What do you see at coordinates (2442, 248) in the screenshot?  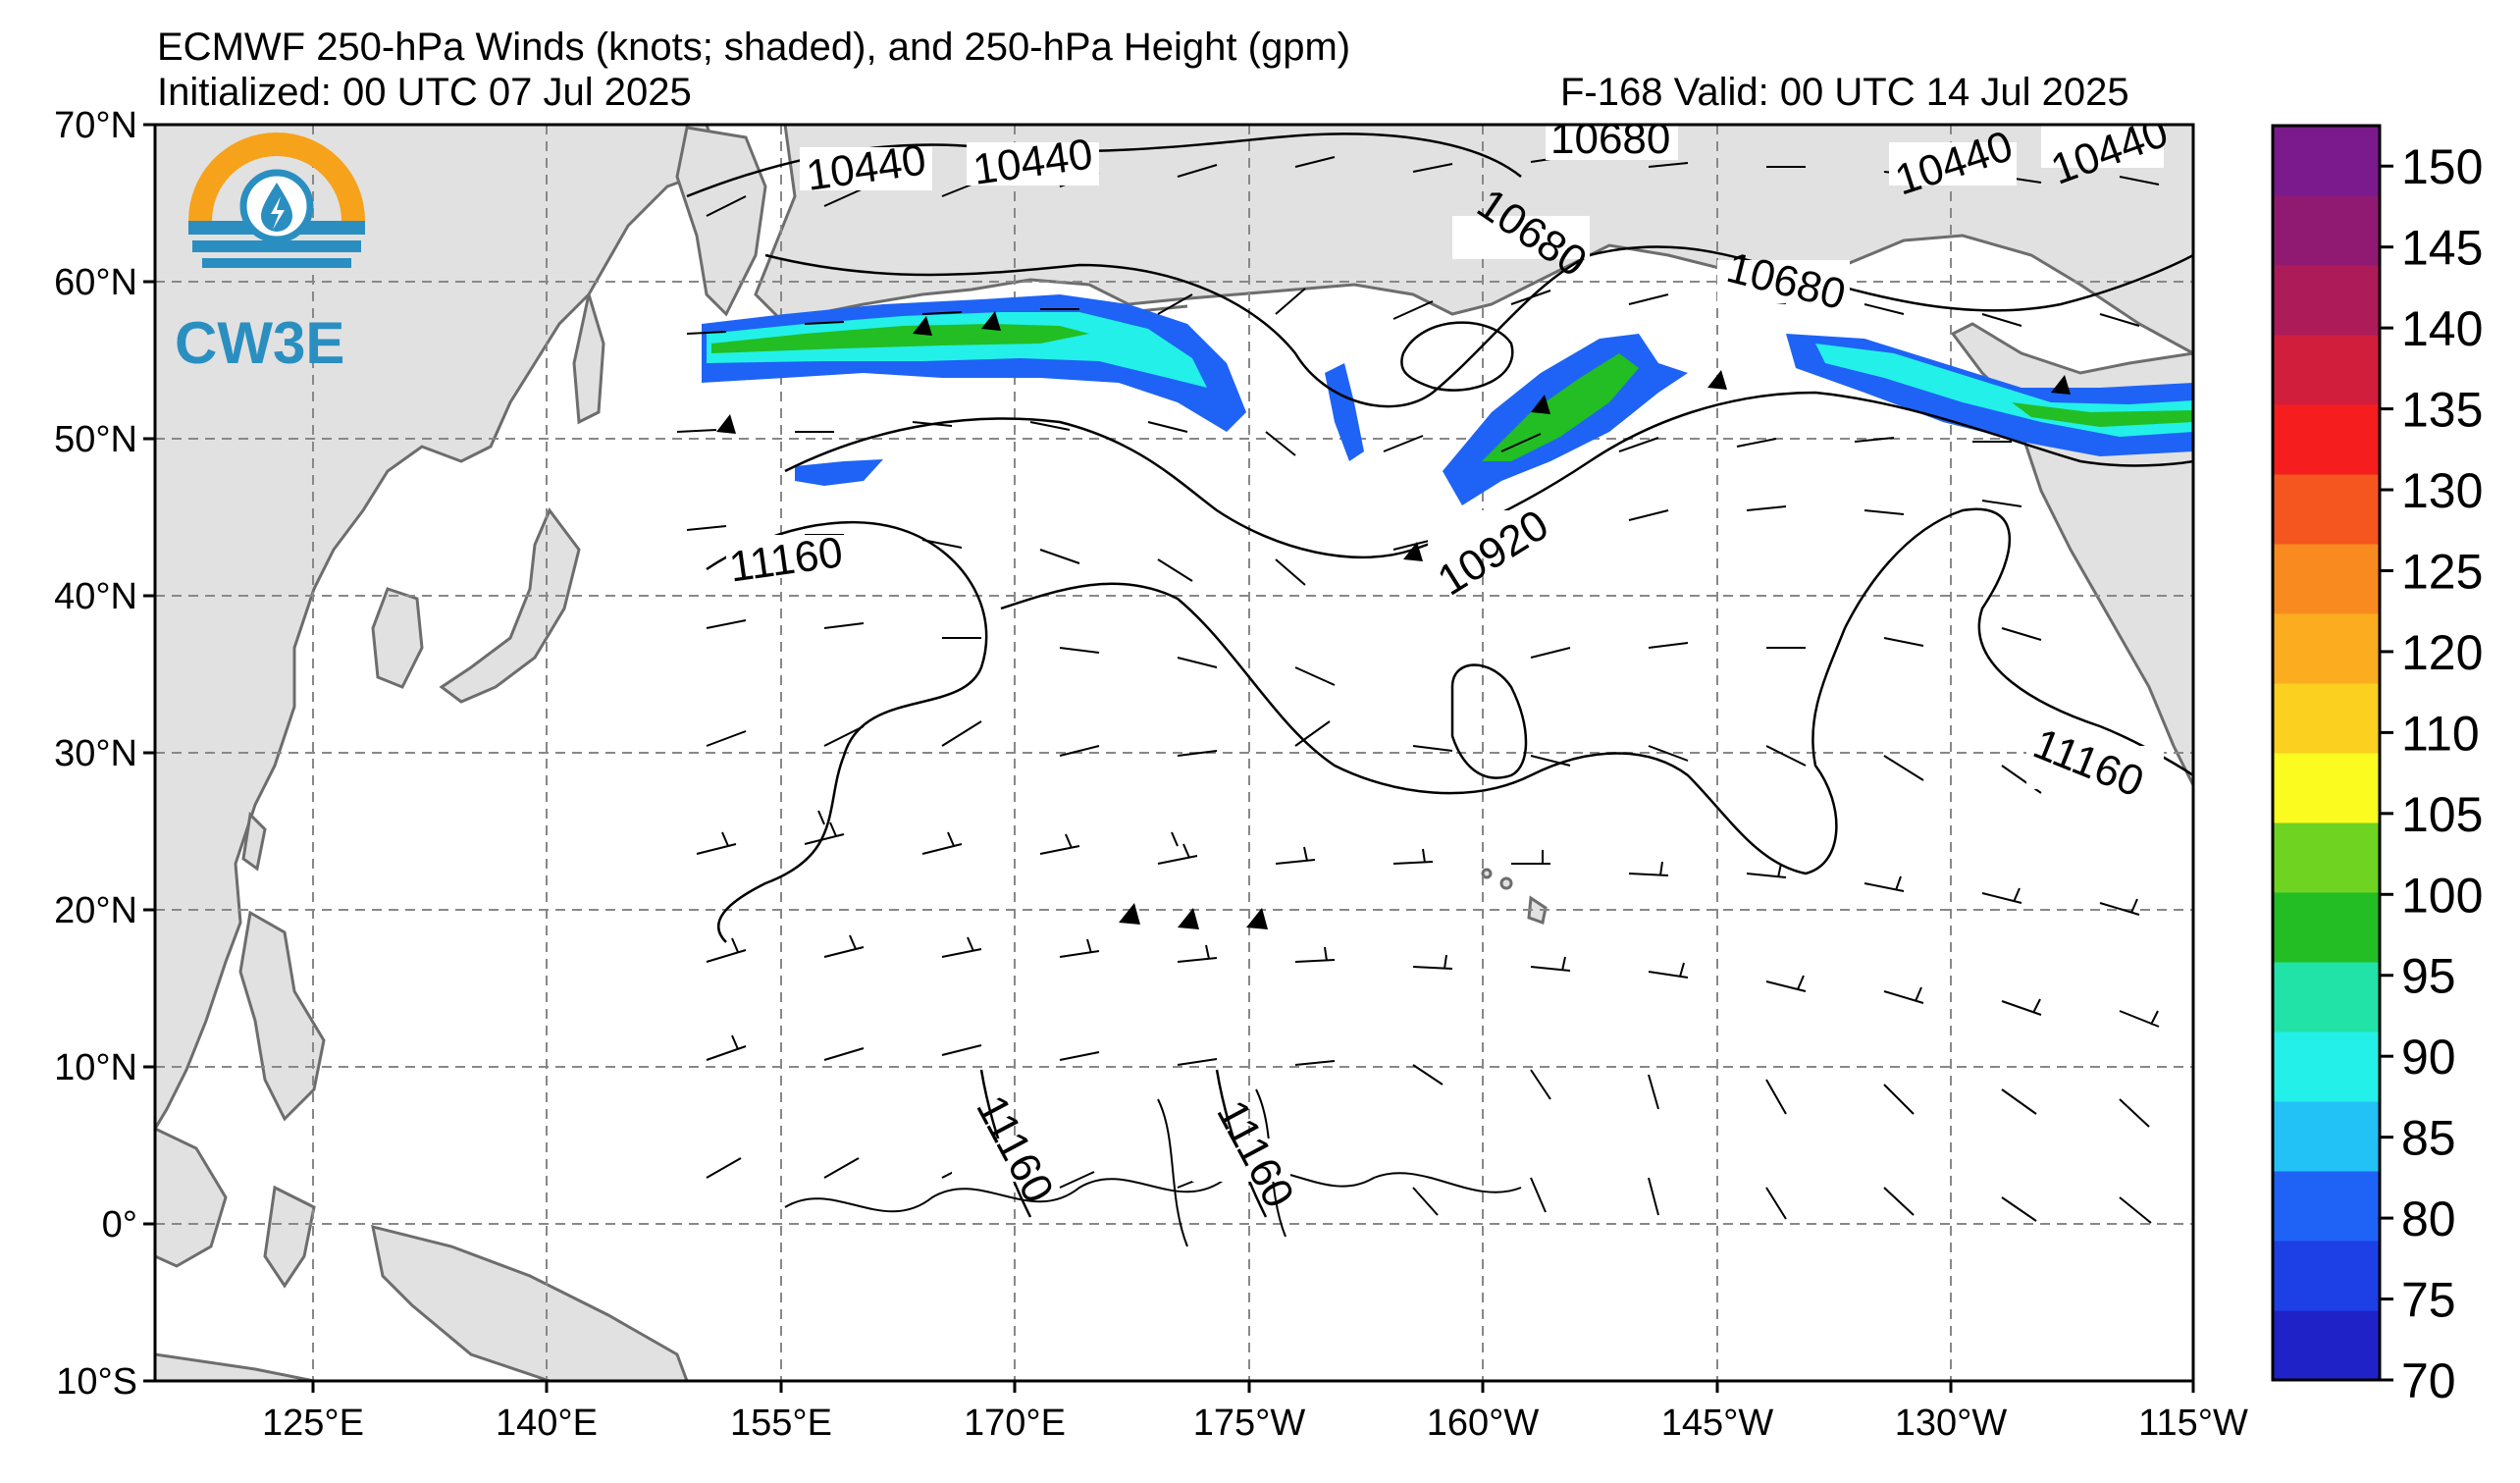 I see `colorbar-tick-label: 145` at bounding box center [2442, 248].